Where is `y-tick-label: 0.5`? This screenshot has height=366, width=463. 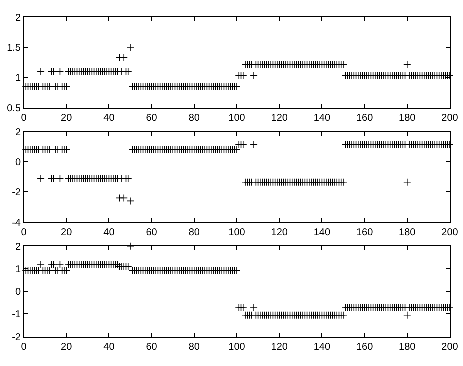
y-tick-label: 0.5 is located at coordinates (14, 108).